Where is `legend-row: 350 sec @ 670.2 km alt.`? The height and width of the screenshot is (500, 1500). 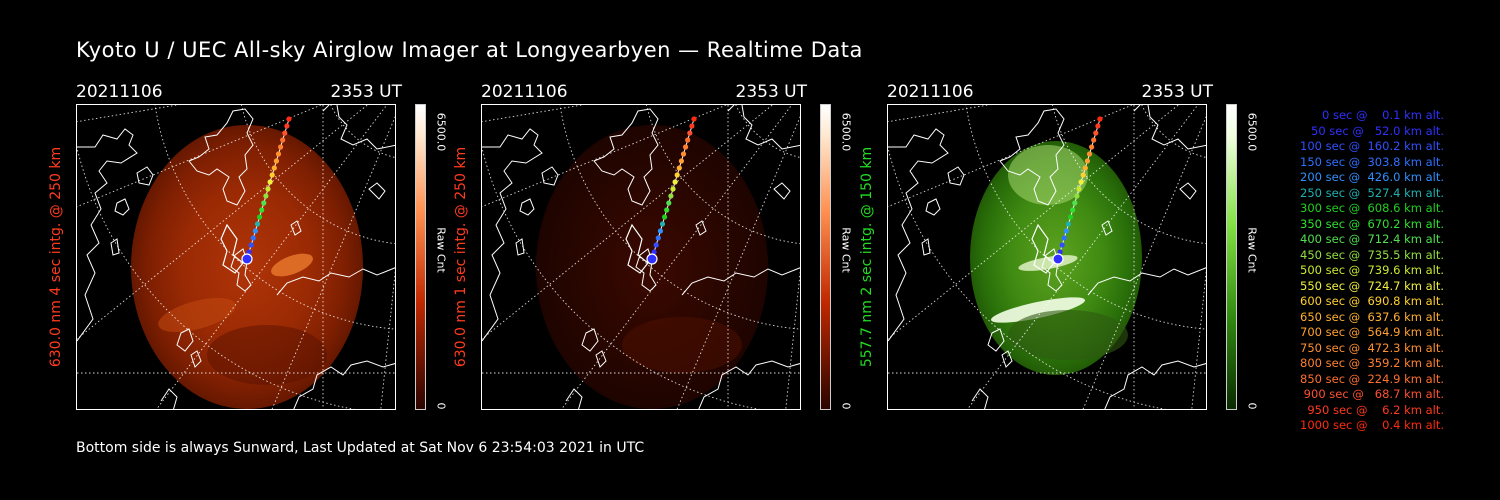 legend-row: 350 sec @ 670.2 km alt. is located at coordinates (1370, 223).